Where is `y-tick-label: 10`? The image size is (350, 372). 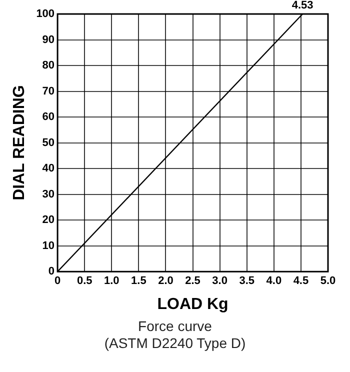 y-tick-label: 10 is located at coordinates (48, 246).